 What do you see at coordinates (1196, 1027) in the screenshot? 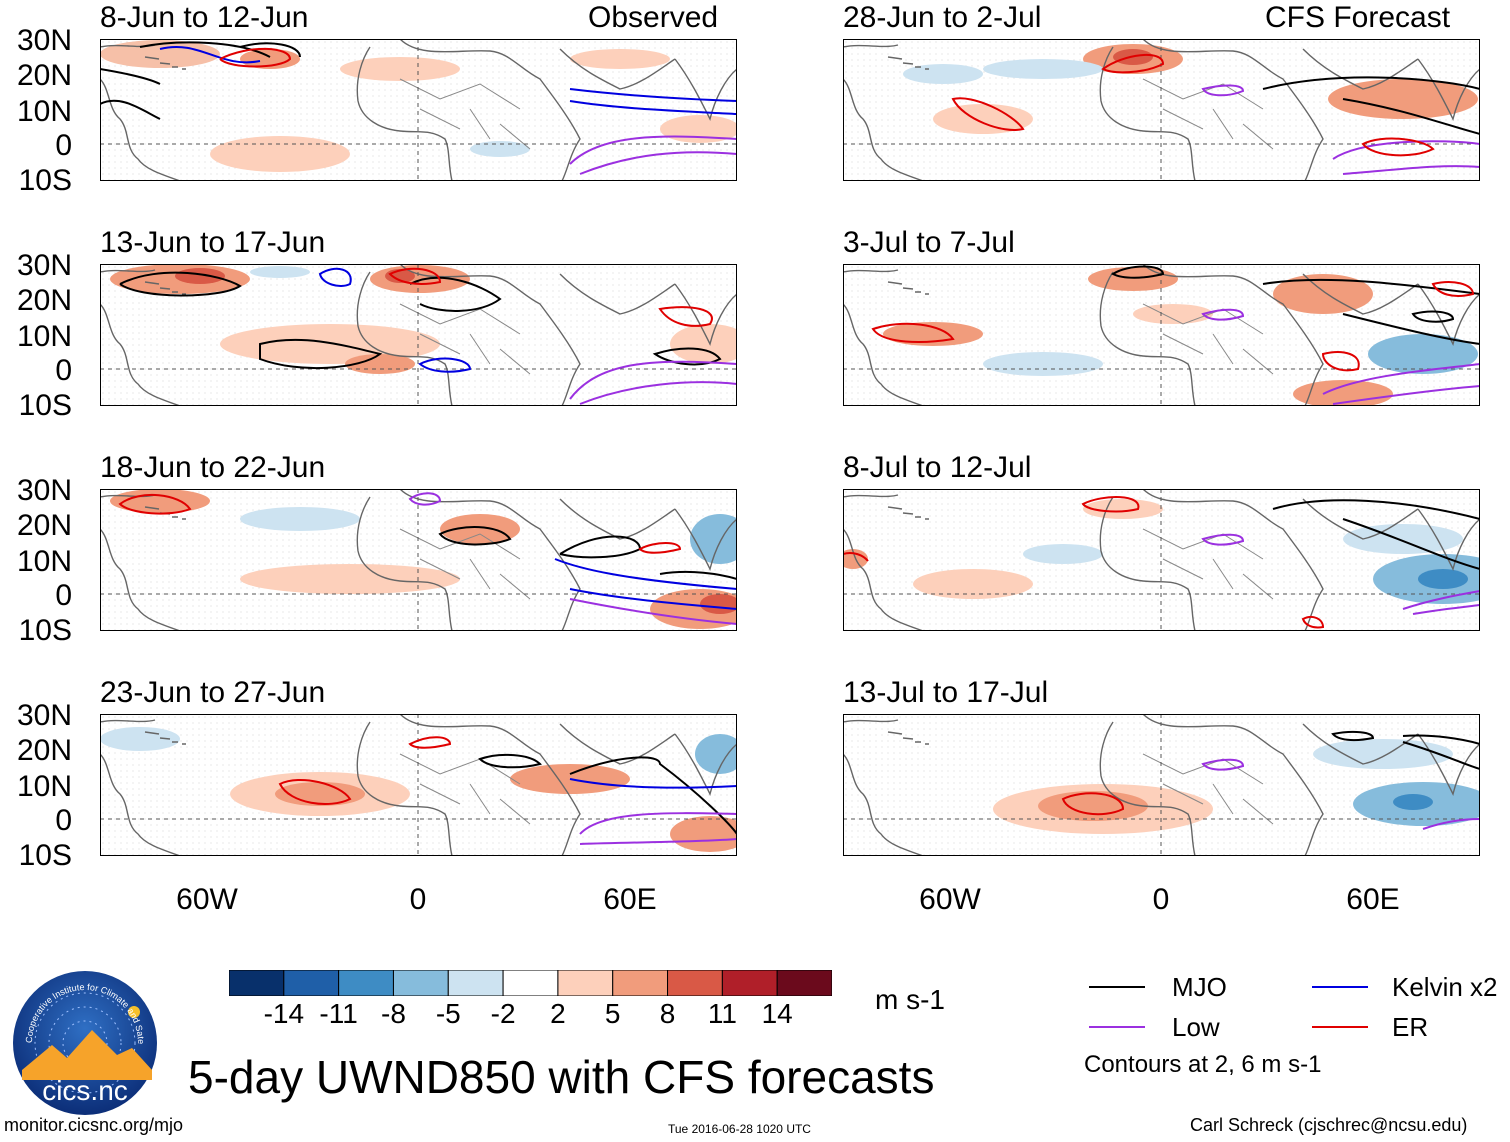
I see `legend-label-low: Low` at bounding box center [1196, 1027].